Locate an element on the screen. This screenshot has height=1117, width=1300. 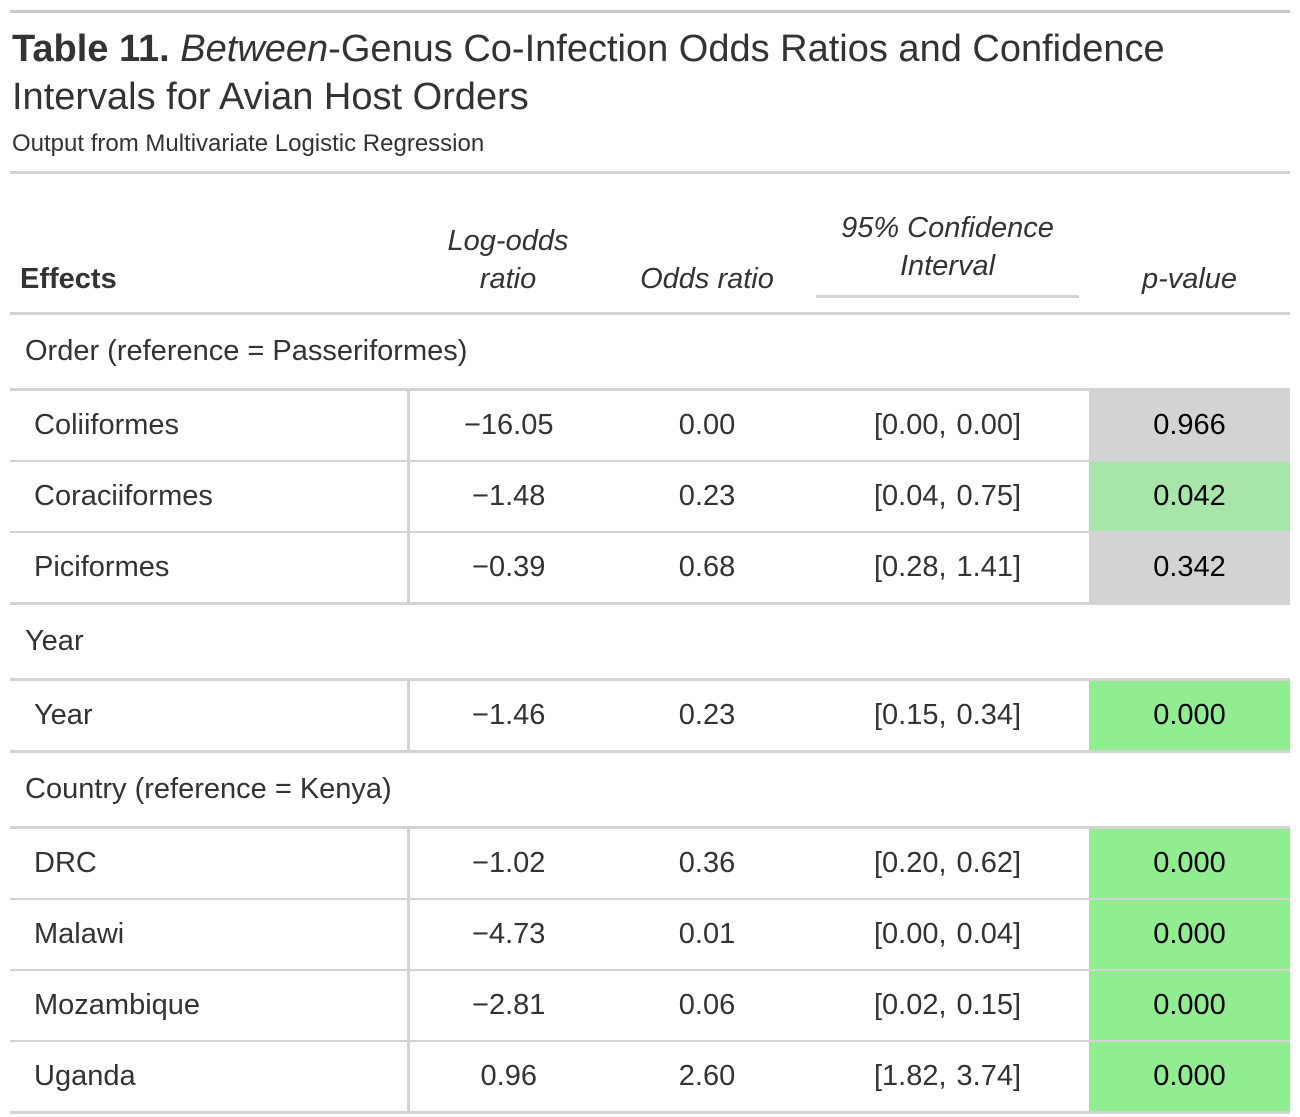
ci-cell: [0.28, 1.41] is located at coordinates (947, 568).